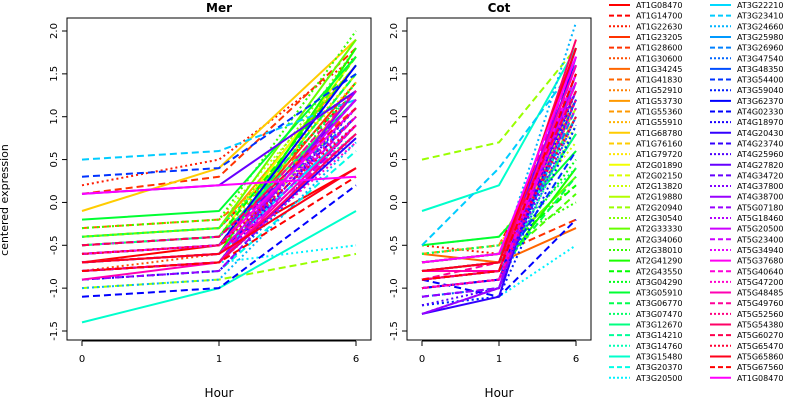 Image resolution: width=800 pixels, height=400 pixels. What do you see at coordinates (659, 250) in the screenshot?
I see `legend-label: AT2G38010` at bounding box center [659, 250].